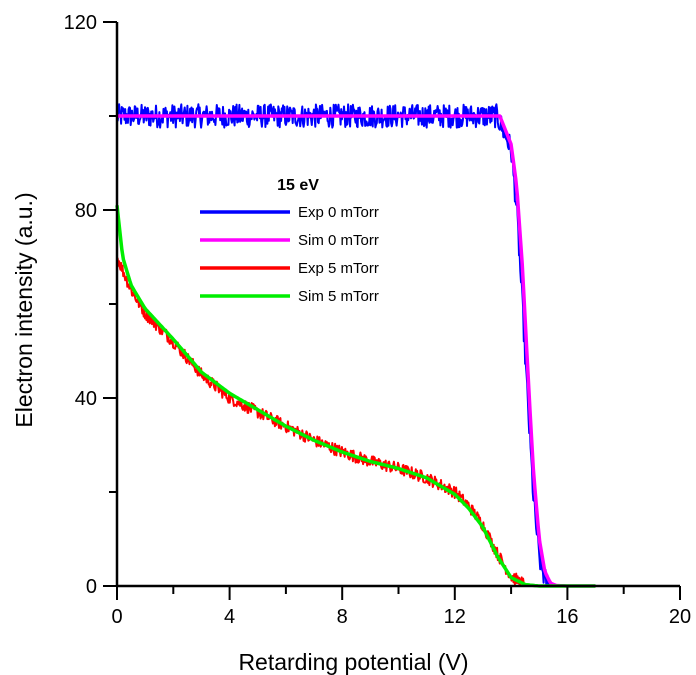 Image resolution: width=696 pixels, height=675 pixels. Describe the element at coordinates (455, 617) in the screenshot. I see `x-tick-label: 12` at that location.